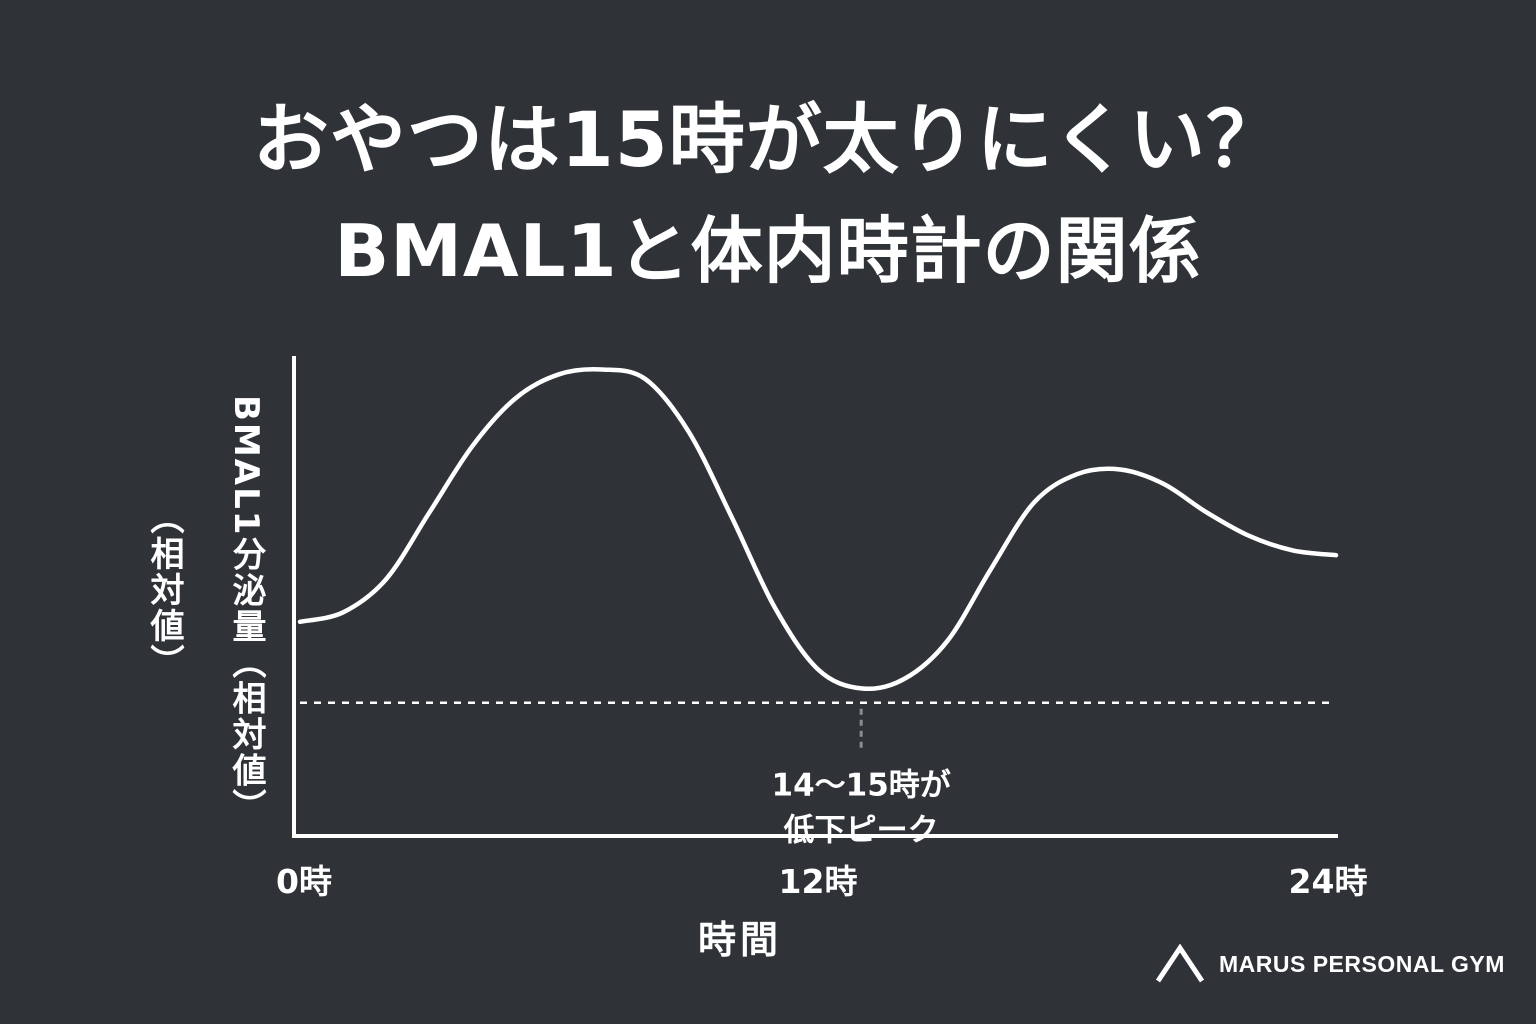  What do you see at coordinates (818, 881) in the screenshot?
I see `x-tick-label: 12時` at bounding box center [818, 881].